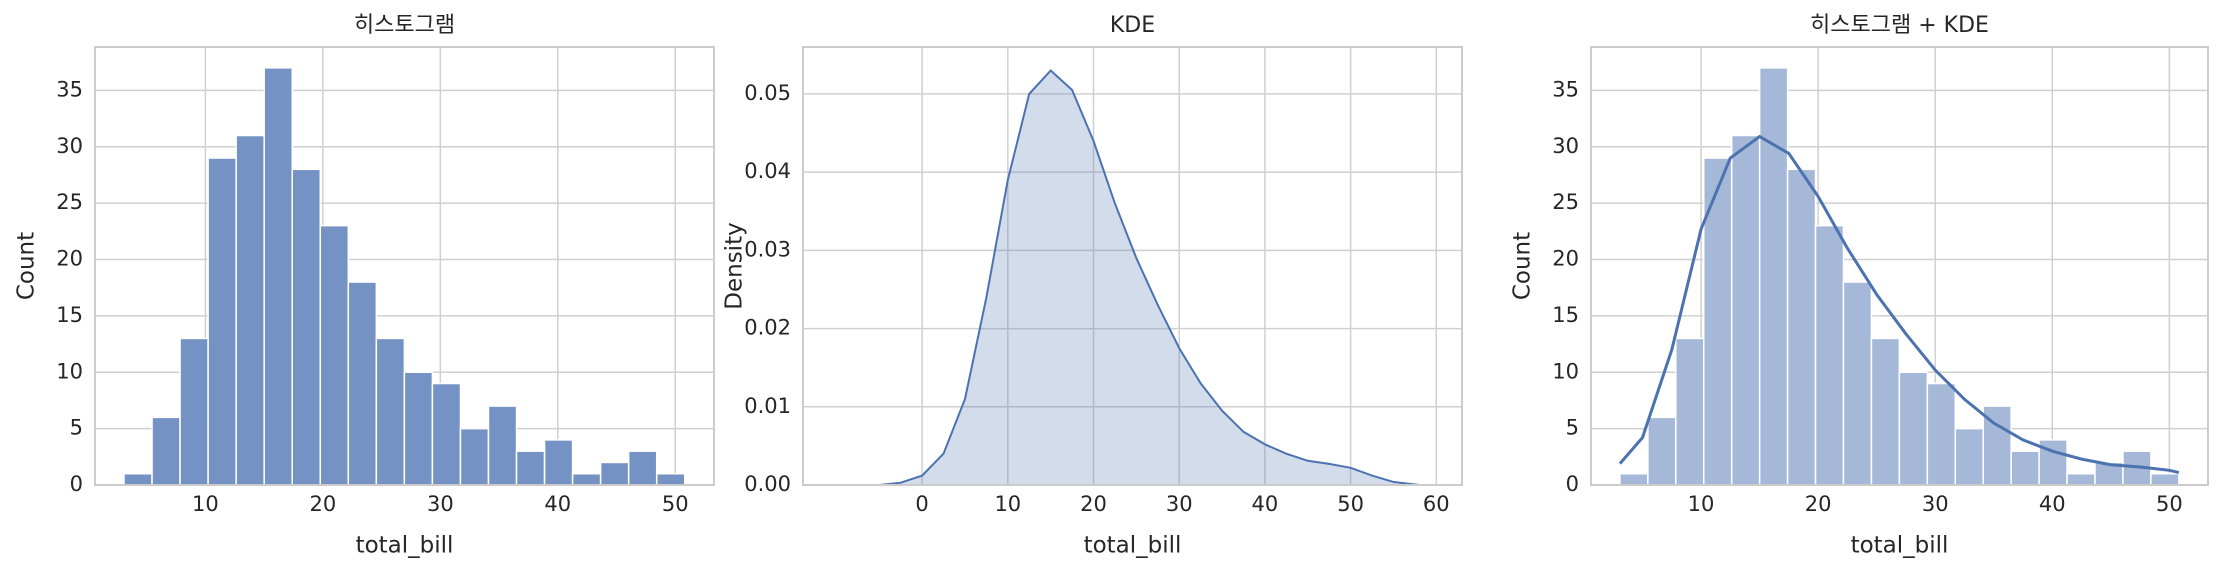 This screenshot has height=575, width=2225. Describe the element at coordinates (1899, 25) in the screenshot. I see `chart-title: 히스토그램 + KDE` at that location.